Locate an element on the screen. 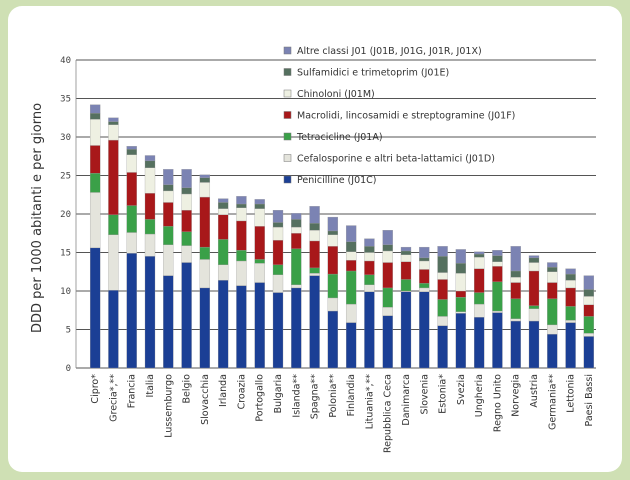  y-tick-label: 35 is located at coordinates (65, 100).